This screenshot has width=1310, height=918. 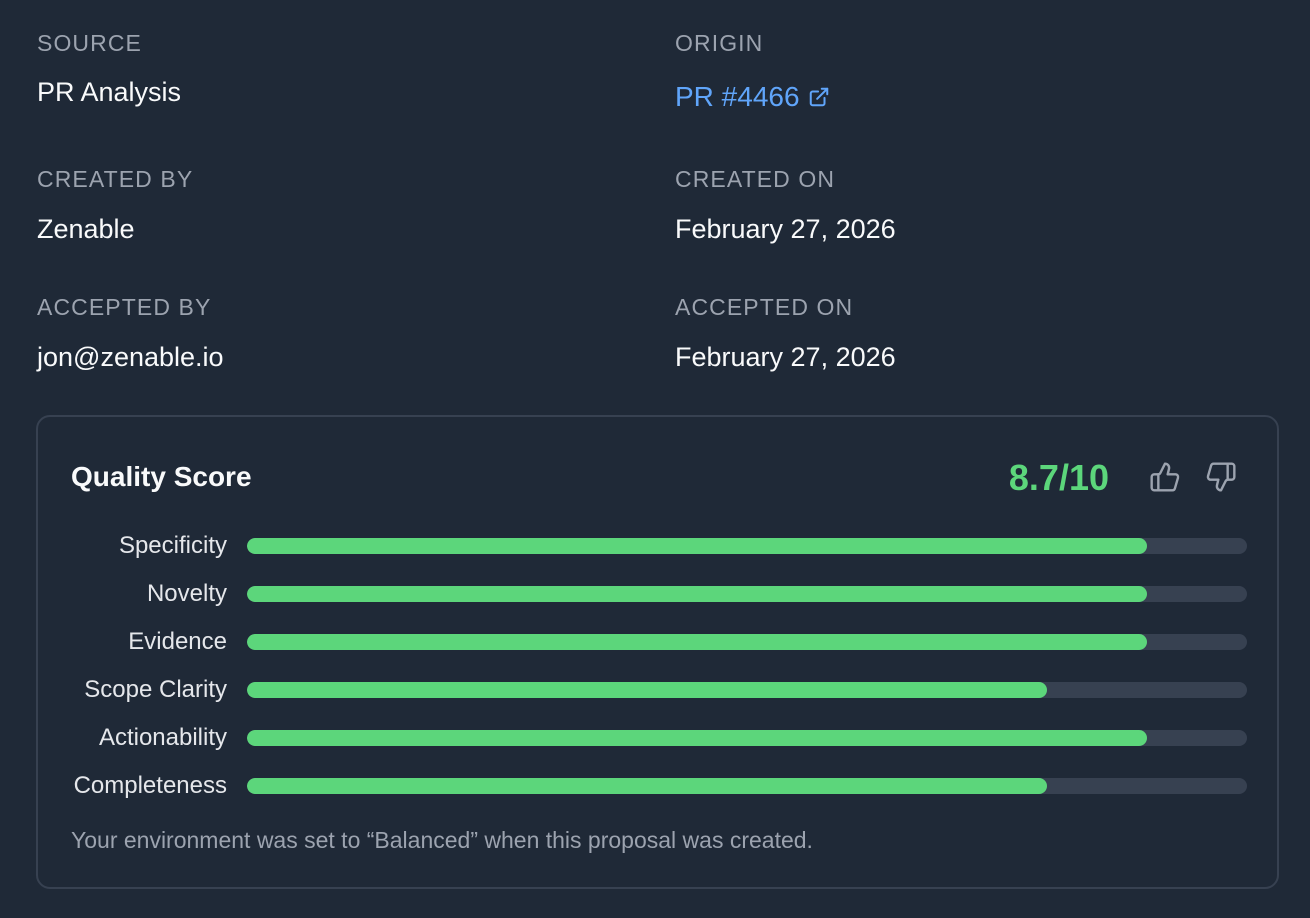 What do you see at coordinates (719, 43) in the screenshot?
I see `origin-label: ORIGIN` at bounding box center [719, 43].